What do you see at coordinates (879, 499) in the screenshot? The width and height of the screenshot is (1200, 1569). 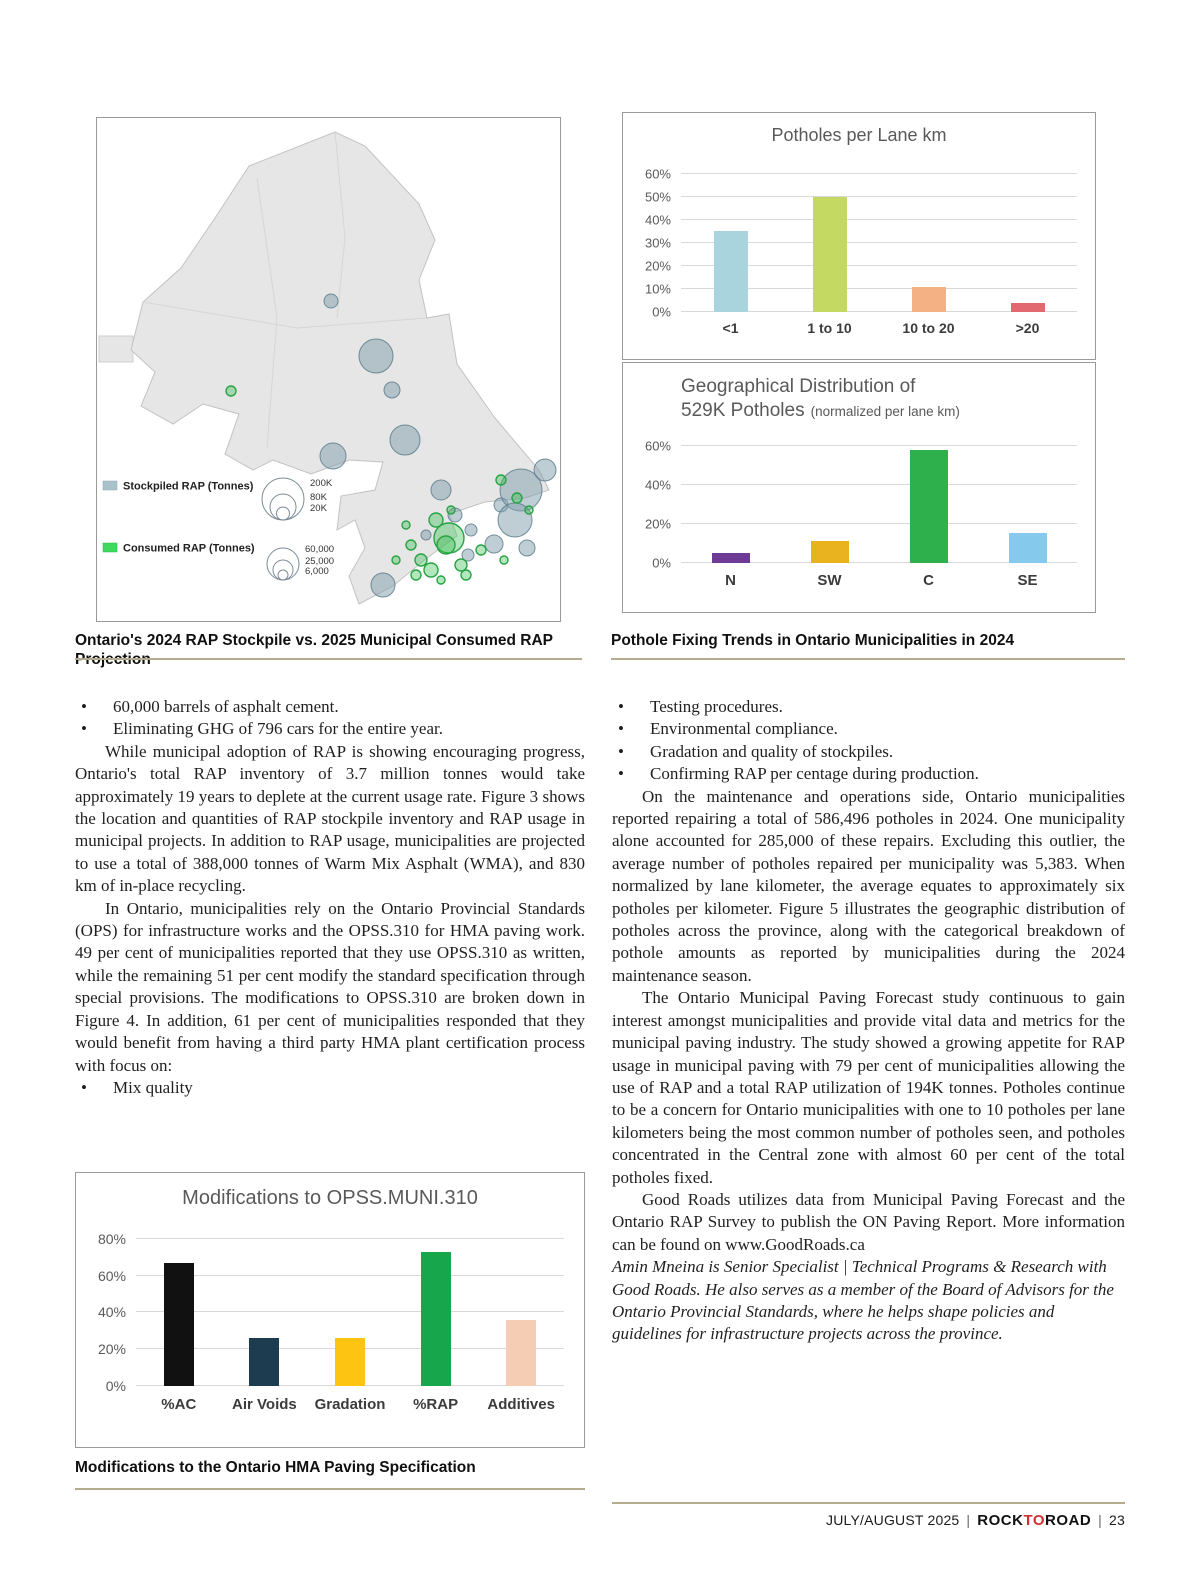 I see `bars` at bounding box center [879, 499].